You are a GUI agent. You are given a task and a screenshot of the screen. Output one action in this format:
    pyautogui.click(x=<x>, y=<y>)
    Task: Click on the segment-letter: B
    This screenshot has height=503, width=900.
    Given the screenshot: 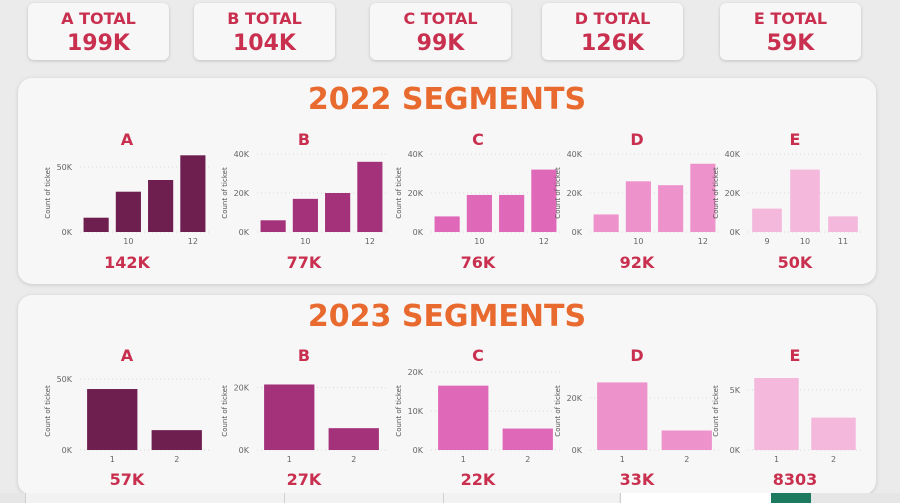 What is the action you would take?
    pyautogui.click(x=304, y=355)
    